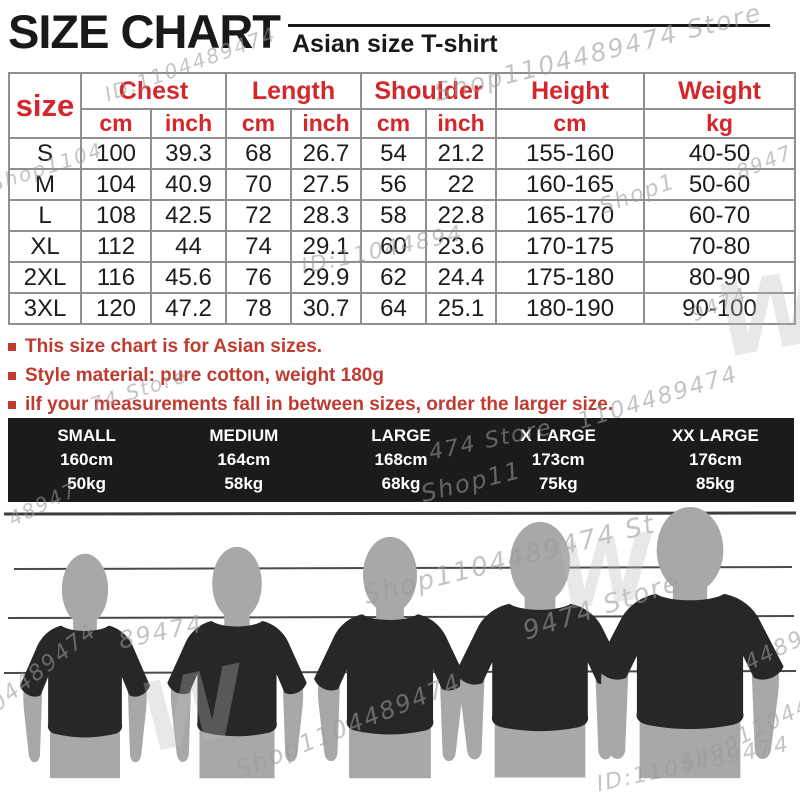 The width and height of the screenshot is (800, 800). I want to click on chest-inch-unit: inch, so click(188, 123).